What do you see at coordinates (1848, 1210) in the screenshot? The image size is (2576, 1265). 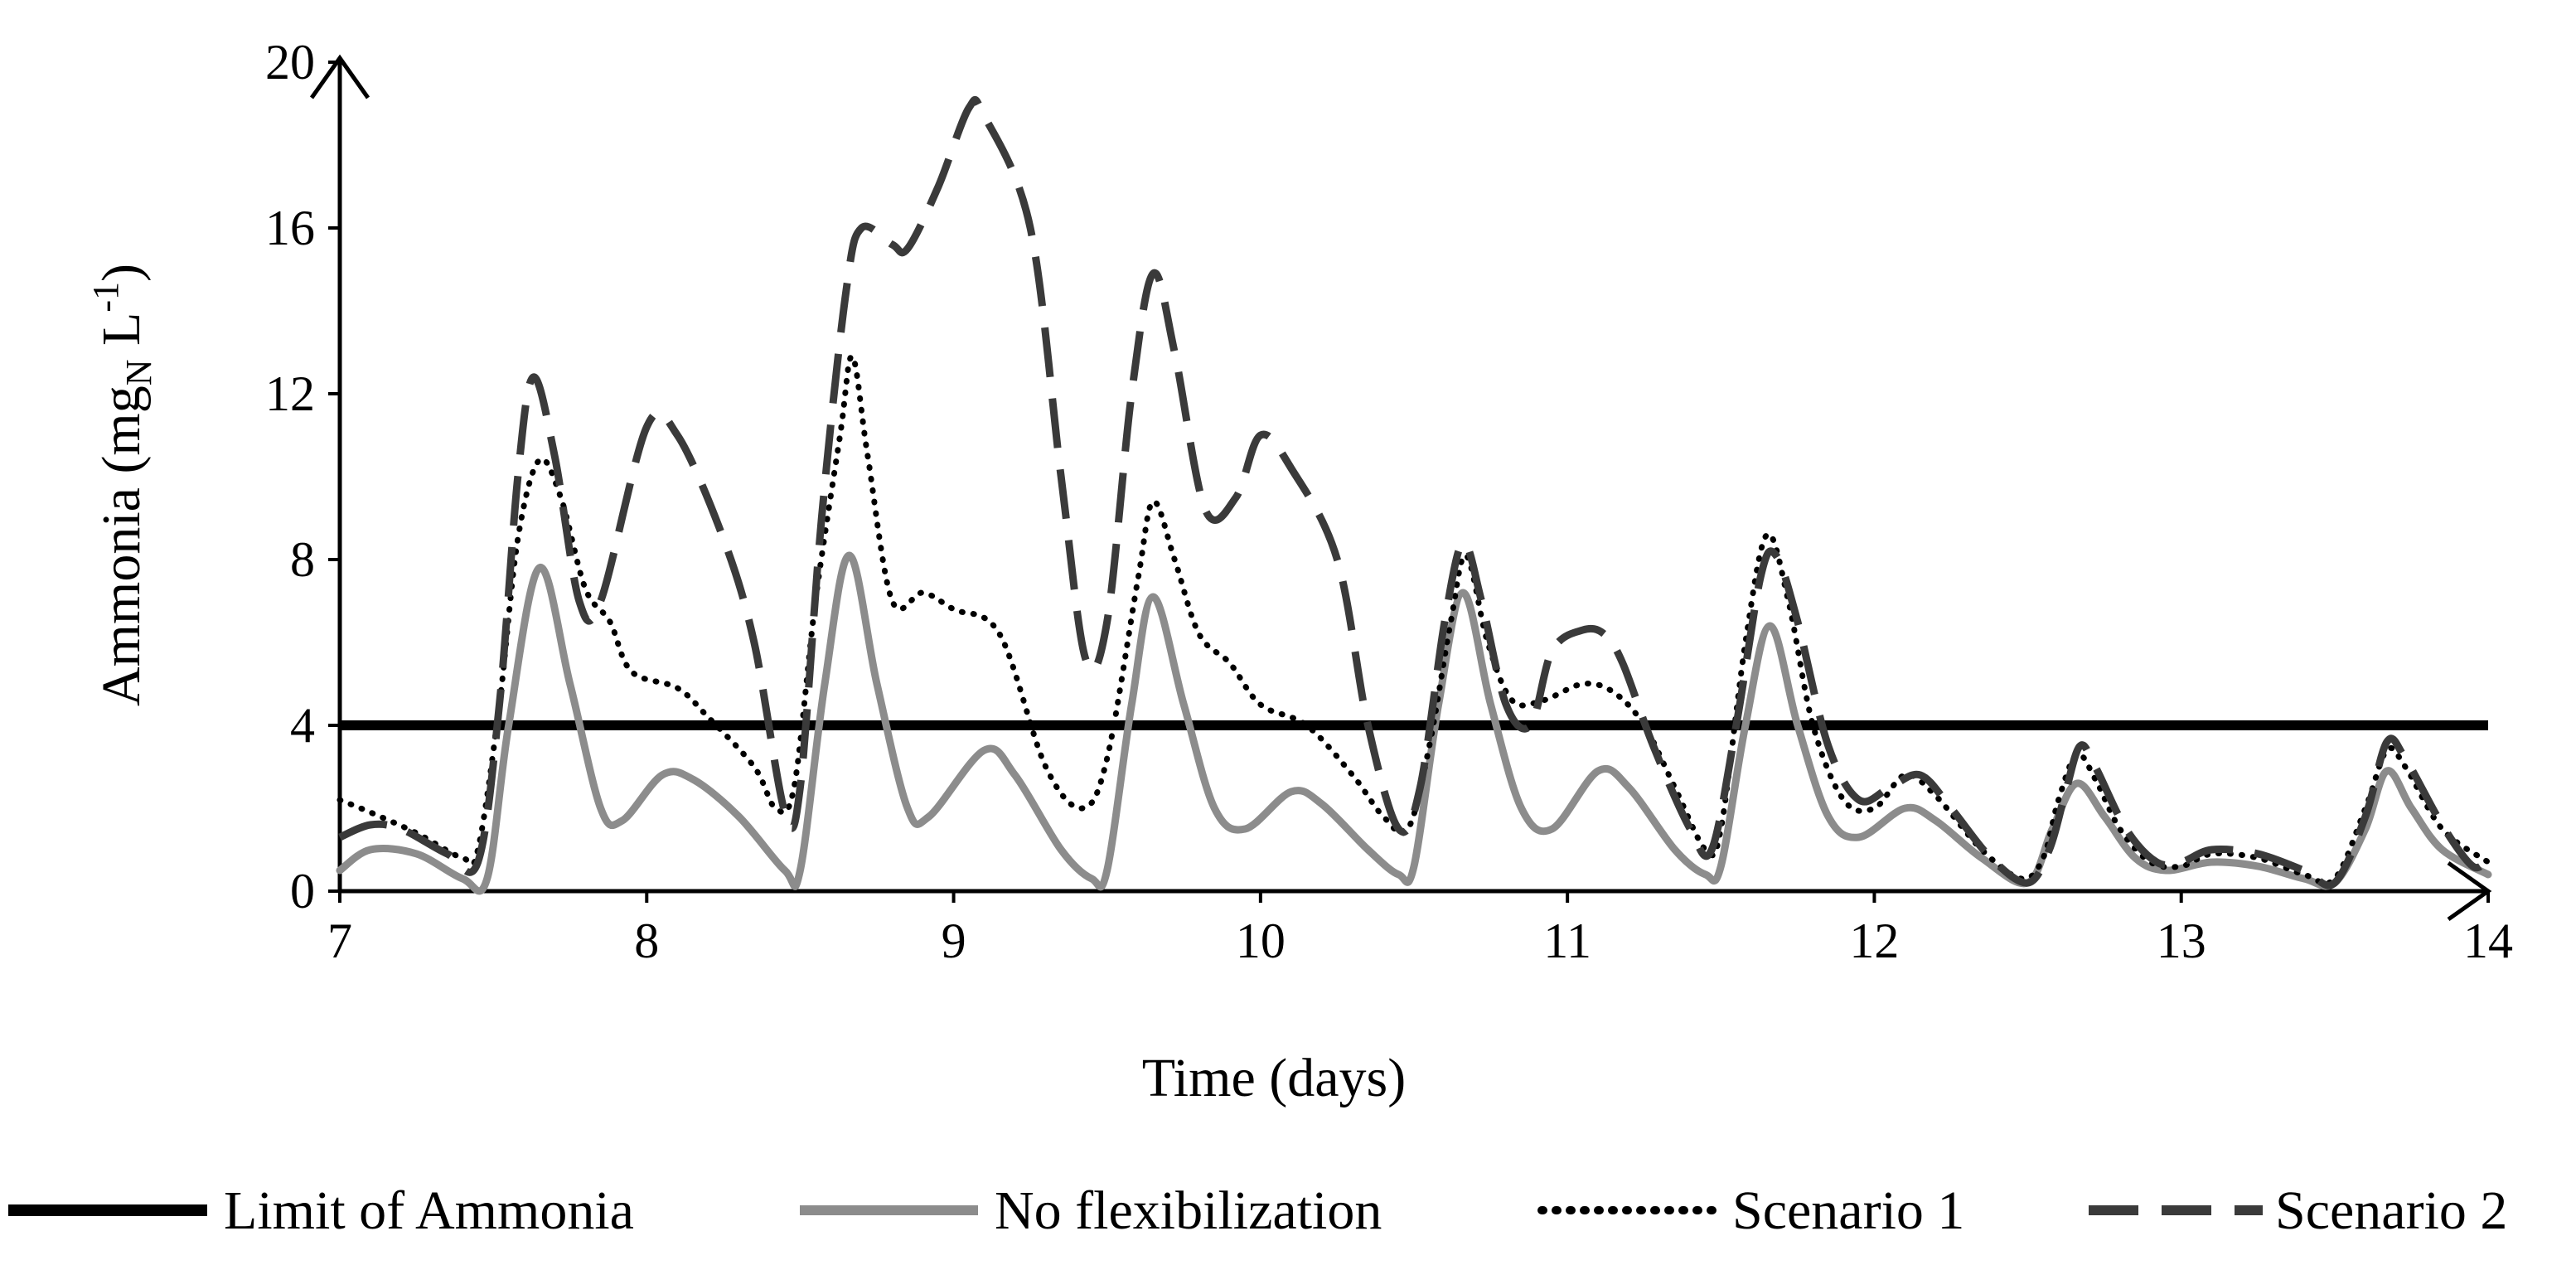 I see `legend-label-scenario-1: Scenario 1` at bounding box center [1848, 1210].